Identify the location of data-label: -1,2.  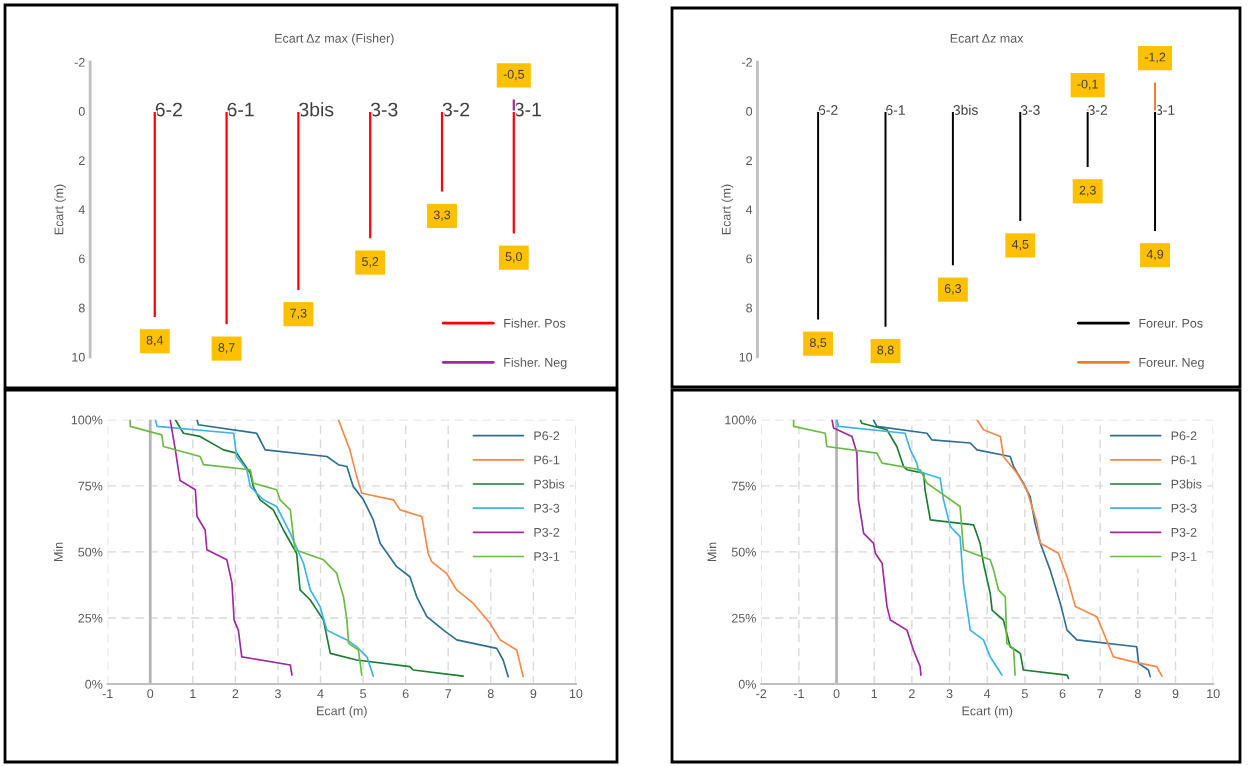
(1155, 57).